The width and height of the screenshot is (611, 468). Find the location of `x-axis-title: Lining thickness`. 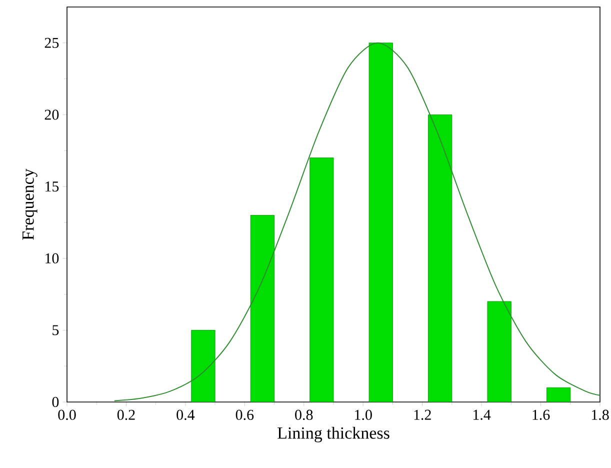

x-axis-title: Lining thickness is located at coordinates (334, 434).